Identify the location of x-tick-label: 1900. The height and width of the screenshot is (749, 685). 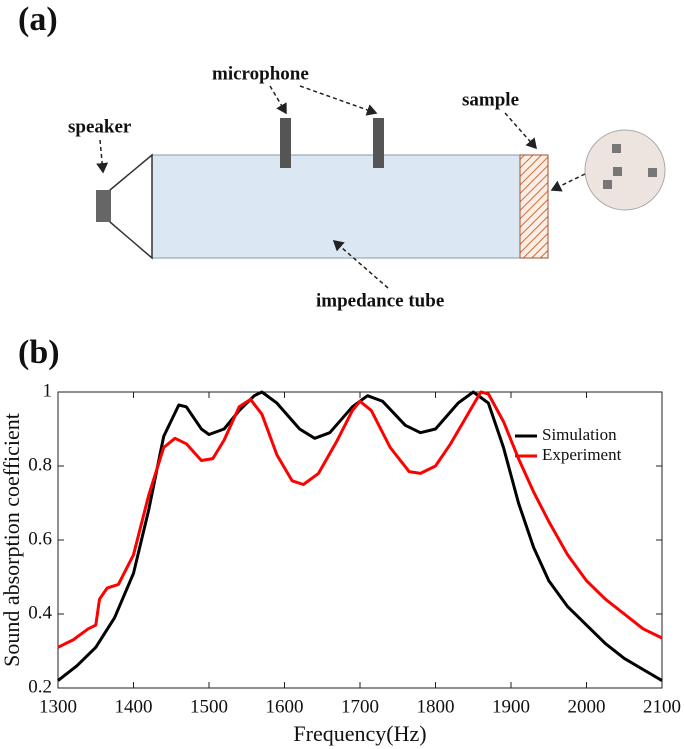
(511, 706).